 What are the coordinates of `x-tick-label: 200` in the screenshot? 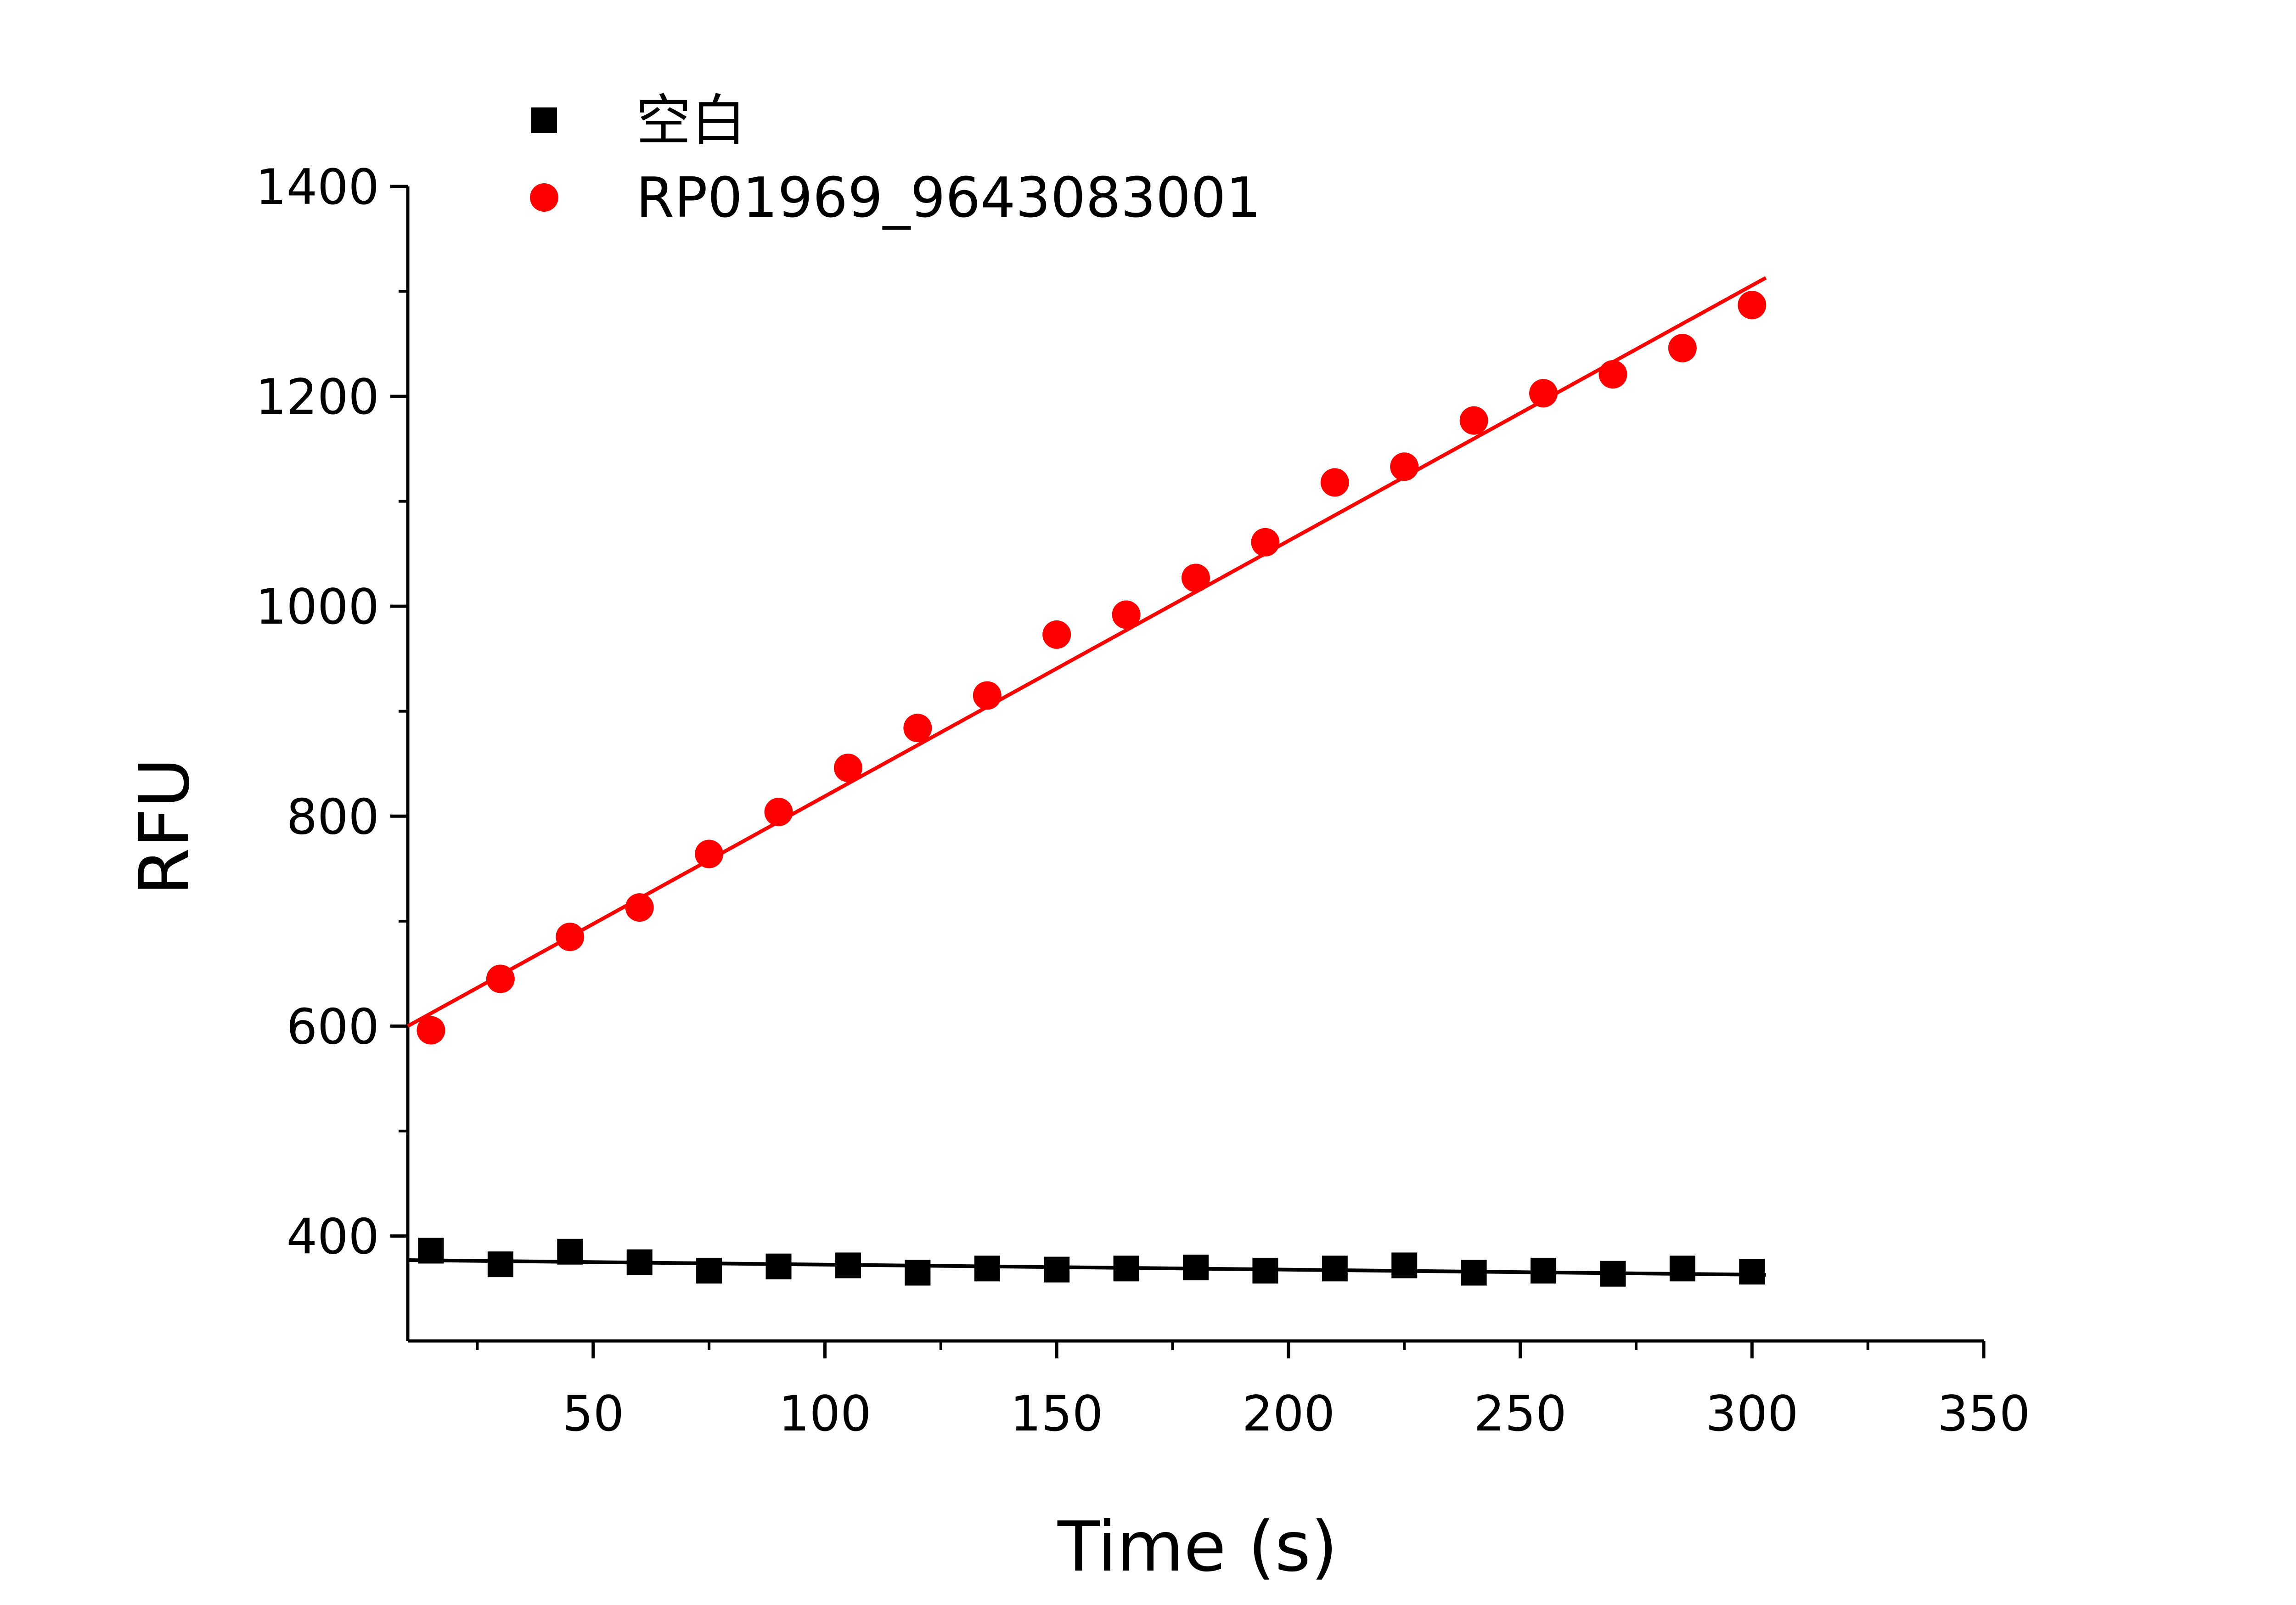 It's located at (1288, 1413).